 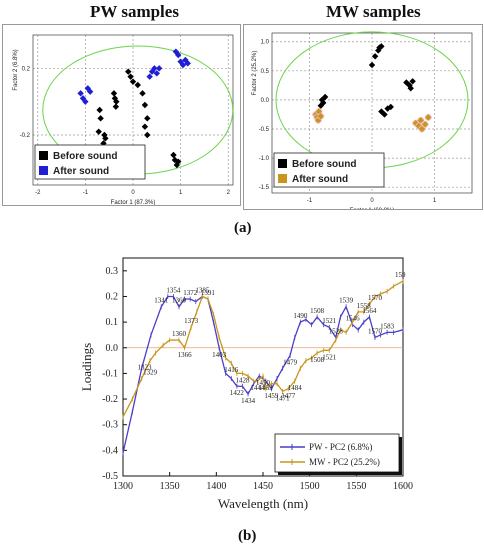 What do you see at coordinates (133, 202) in the screenshot?
I see `x-axis-label: Factor 1 (87.3%)` at bounding box center [133, 202].